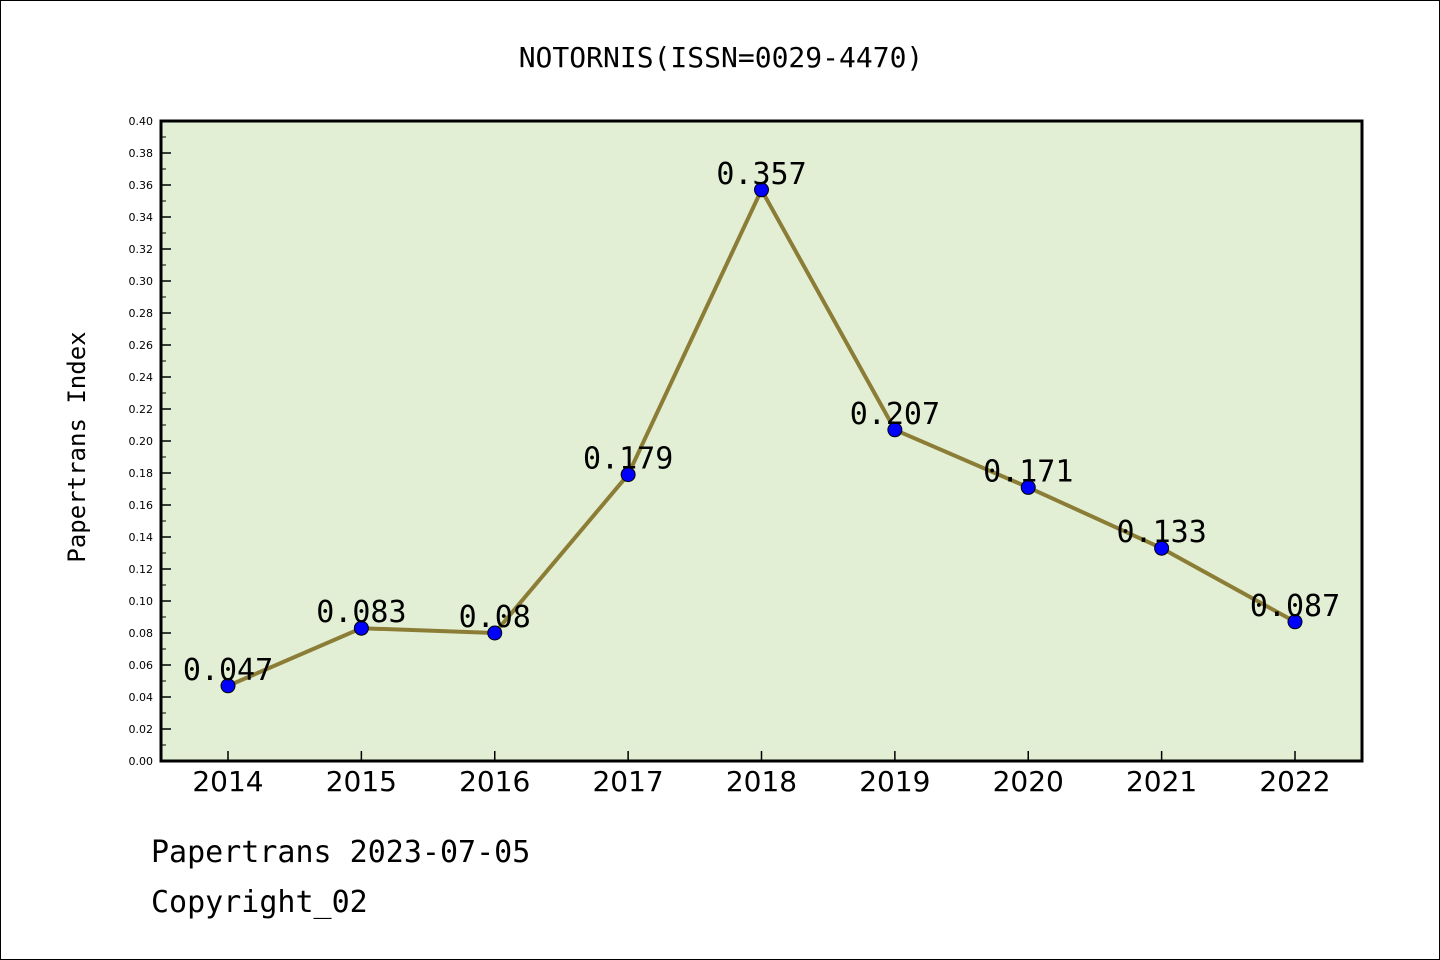 The height and width of the screenshot is (960, 1440). Describe the element at coordinates (141, 569) in the screenshot. I see `y-tick-label: 0.12` at that location.